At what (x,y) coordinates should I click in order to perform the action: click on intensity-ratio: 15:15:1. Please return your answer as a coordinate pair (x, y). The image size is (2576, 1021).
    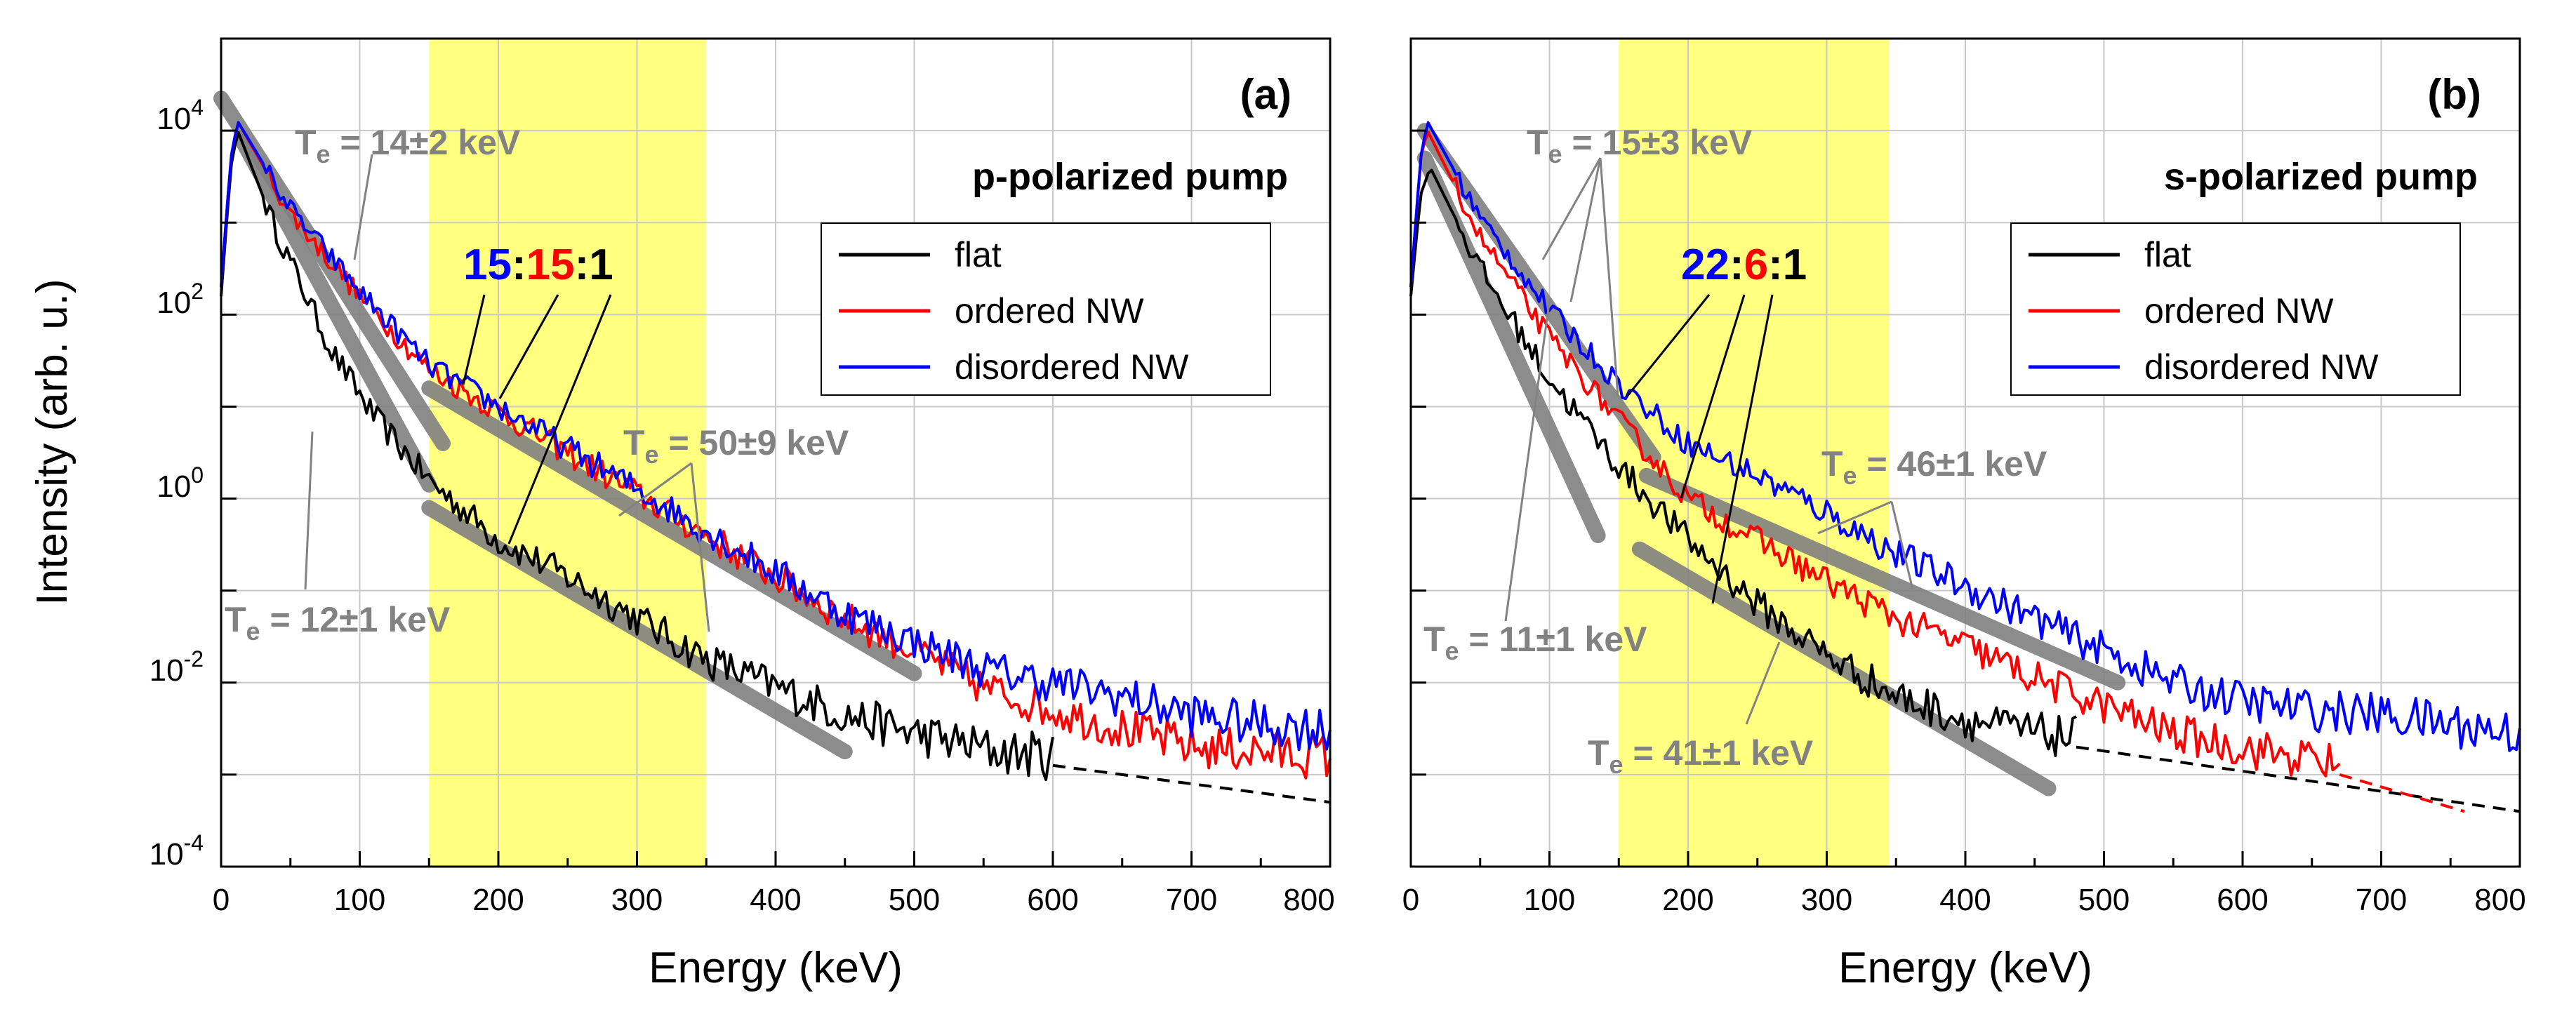
    Looking at the image, I should click on (538, 265).